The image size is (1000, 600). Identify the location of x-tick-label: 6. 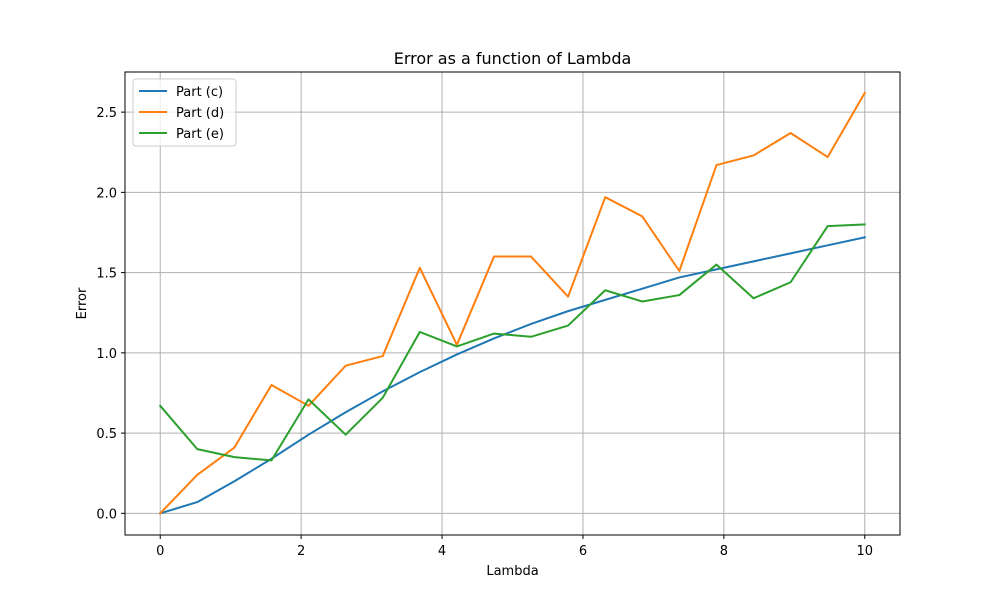
(583, 551).